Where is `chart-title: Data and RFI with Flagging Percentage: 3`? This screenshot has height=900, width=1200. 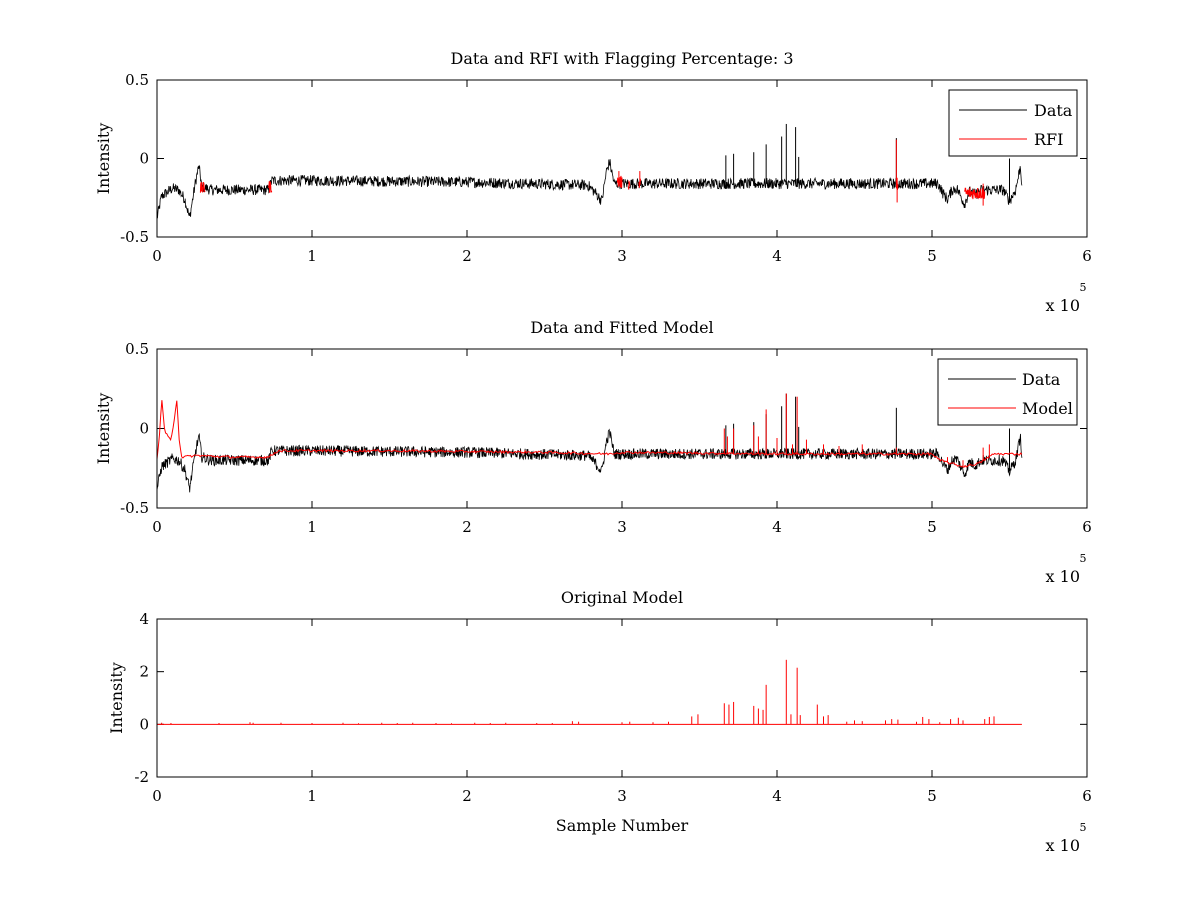
chart-title: Data and RFI with Flagging Percentage: 3 is located at coordinates (621, 58).